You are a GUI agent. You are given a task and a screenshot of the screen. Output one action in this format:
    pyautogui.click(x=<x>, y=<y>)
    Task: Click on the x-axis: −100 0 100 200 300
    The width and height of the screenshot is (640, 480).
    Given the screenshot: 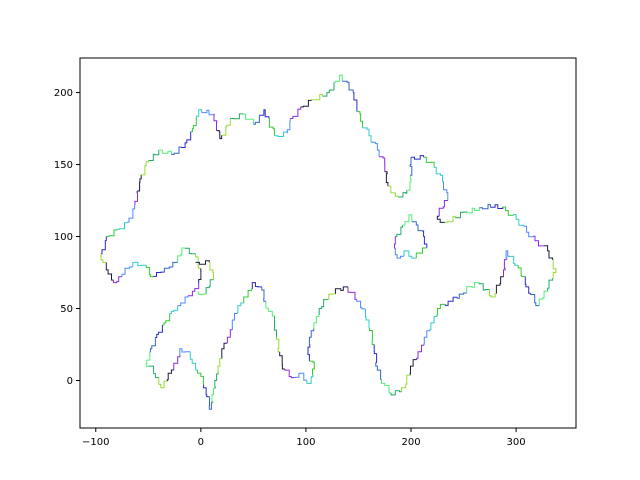 What is the action you would take?
    pyautogui.click(x=304, y=438)
    